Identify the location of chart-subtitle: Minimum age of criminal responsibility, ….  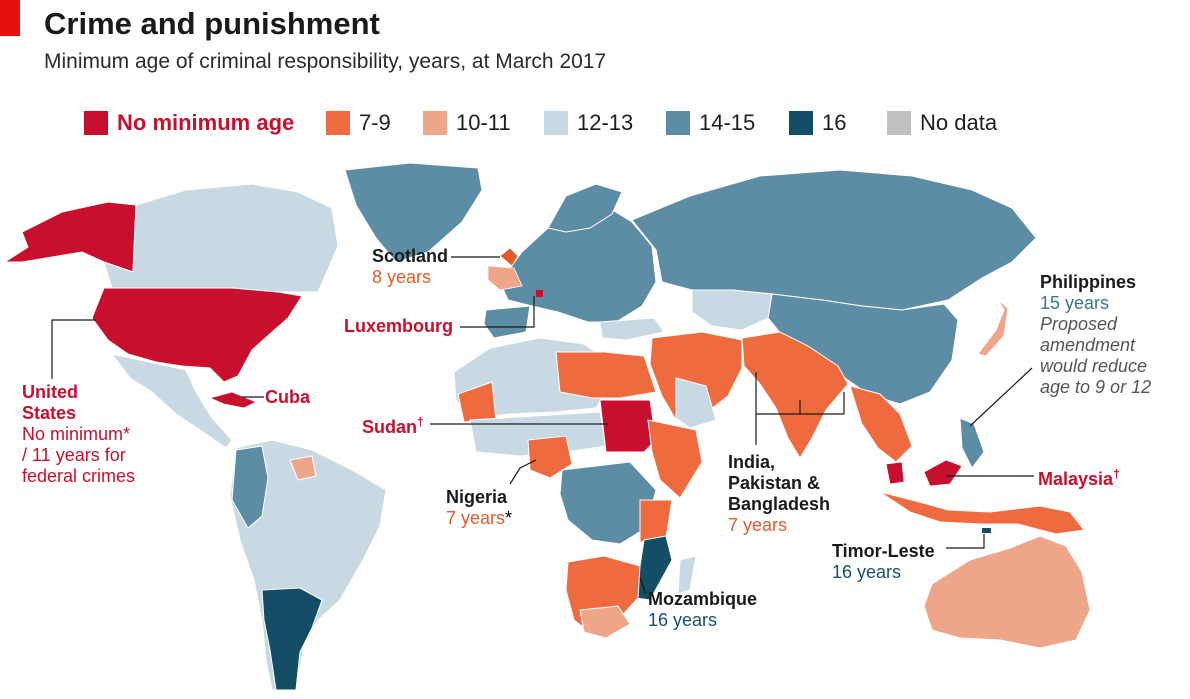
(325, 61).